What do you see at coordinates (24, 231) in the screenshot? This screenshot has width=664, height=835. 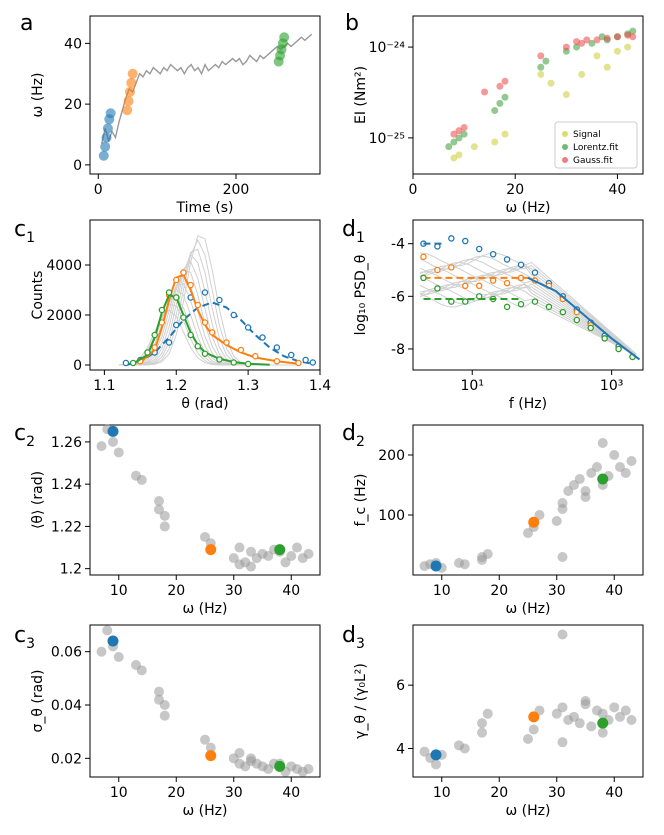 I see `panel-label: c1` at bounding box center [24, 231].